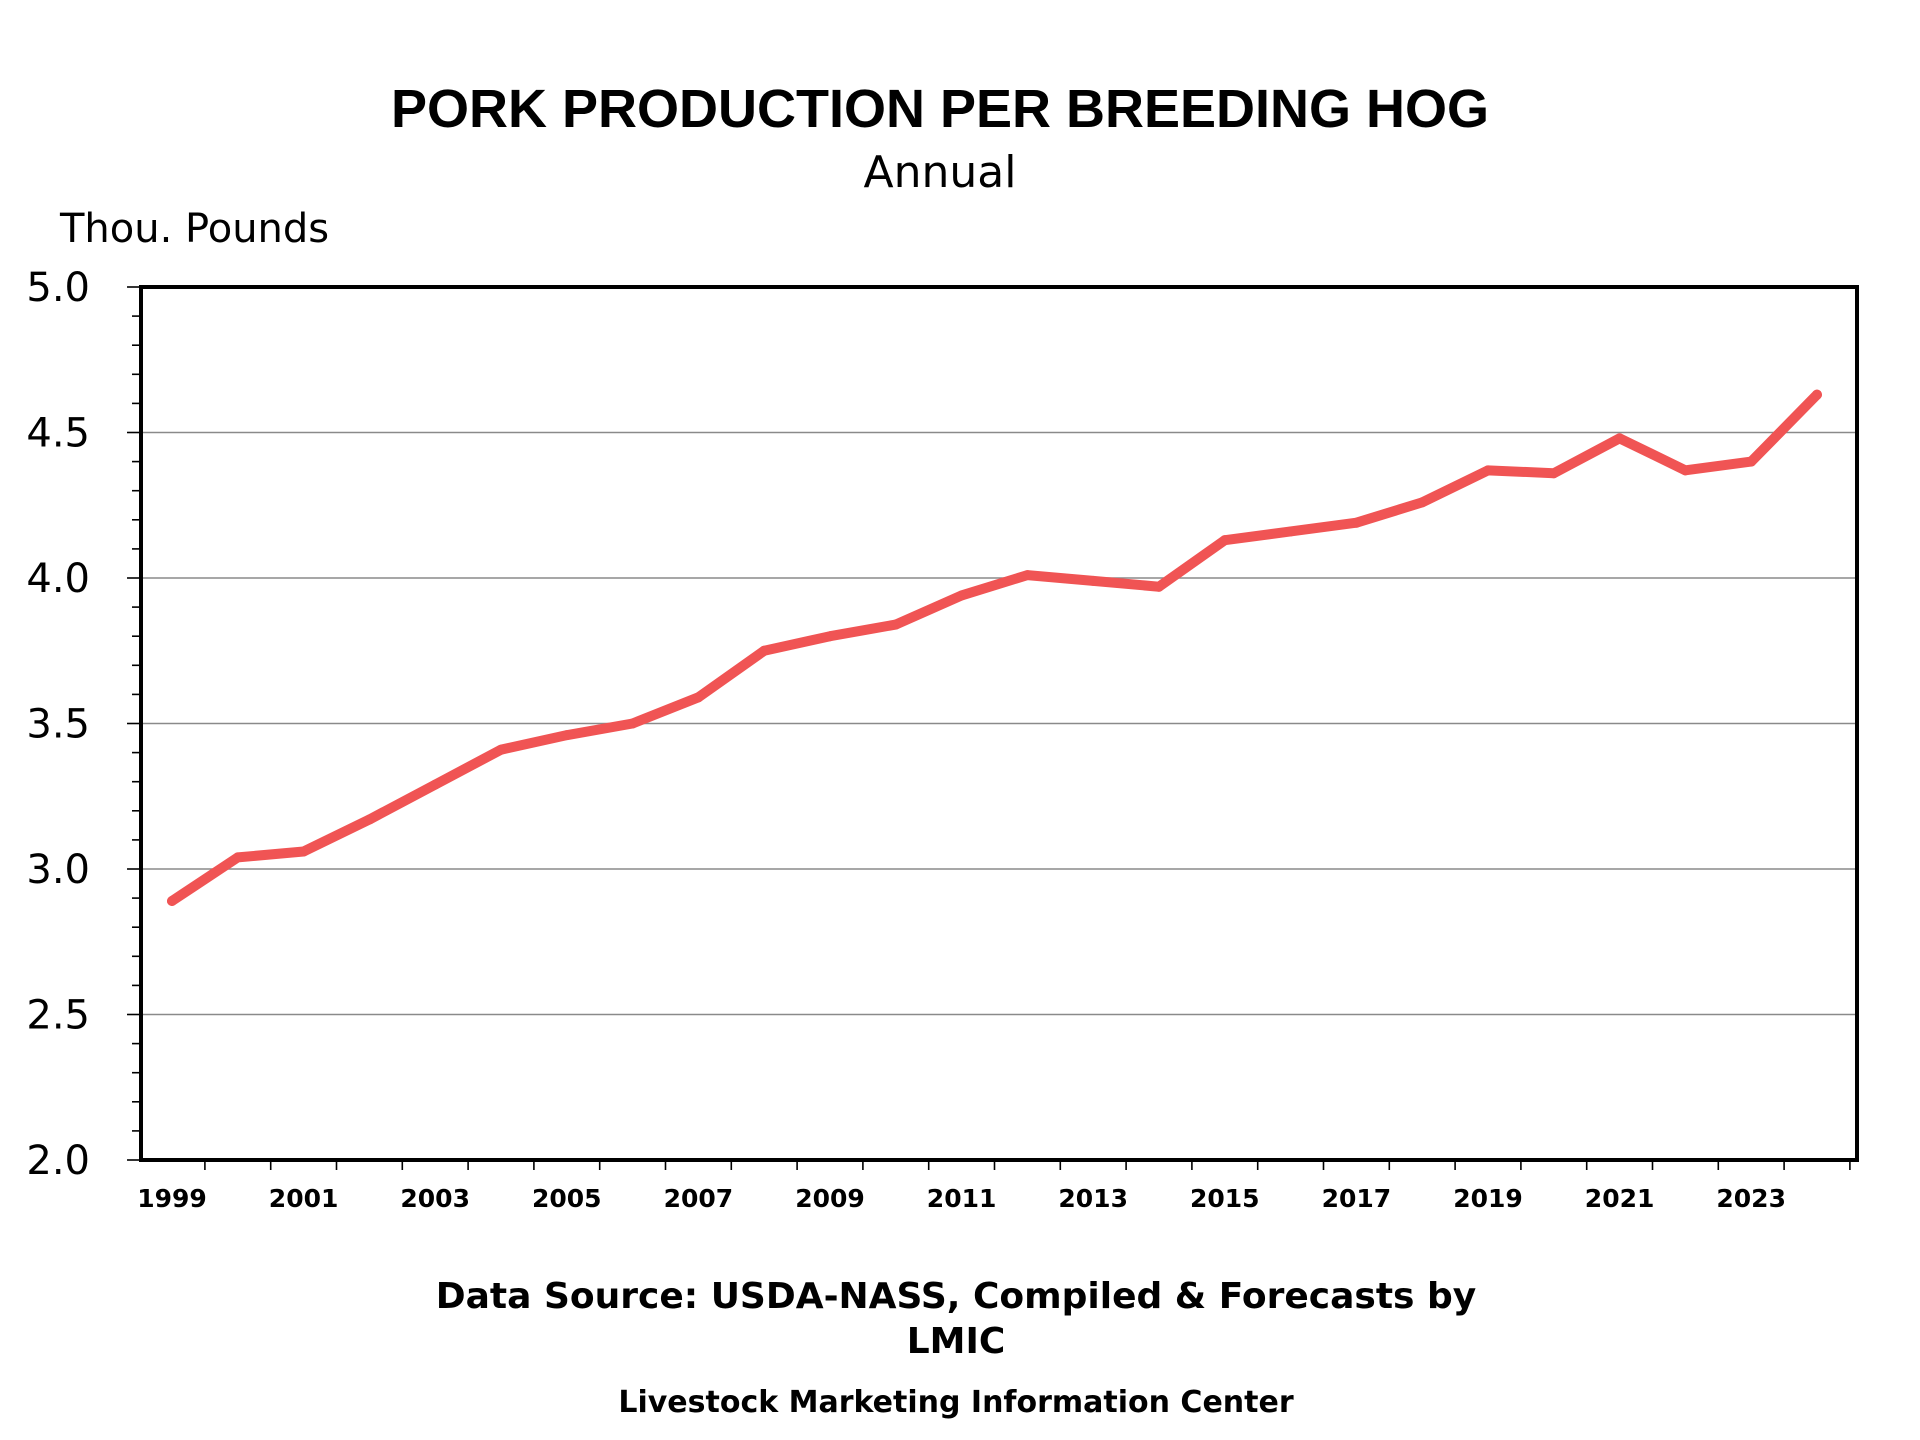 This screenshot has height=1440, width=1920. I want to click on x-tick-label: 2013, so click(1093, 1198).